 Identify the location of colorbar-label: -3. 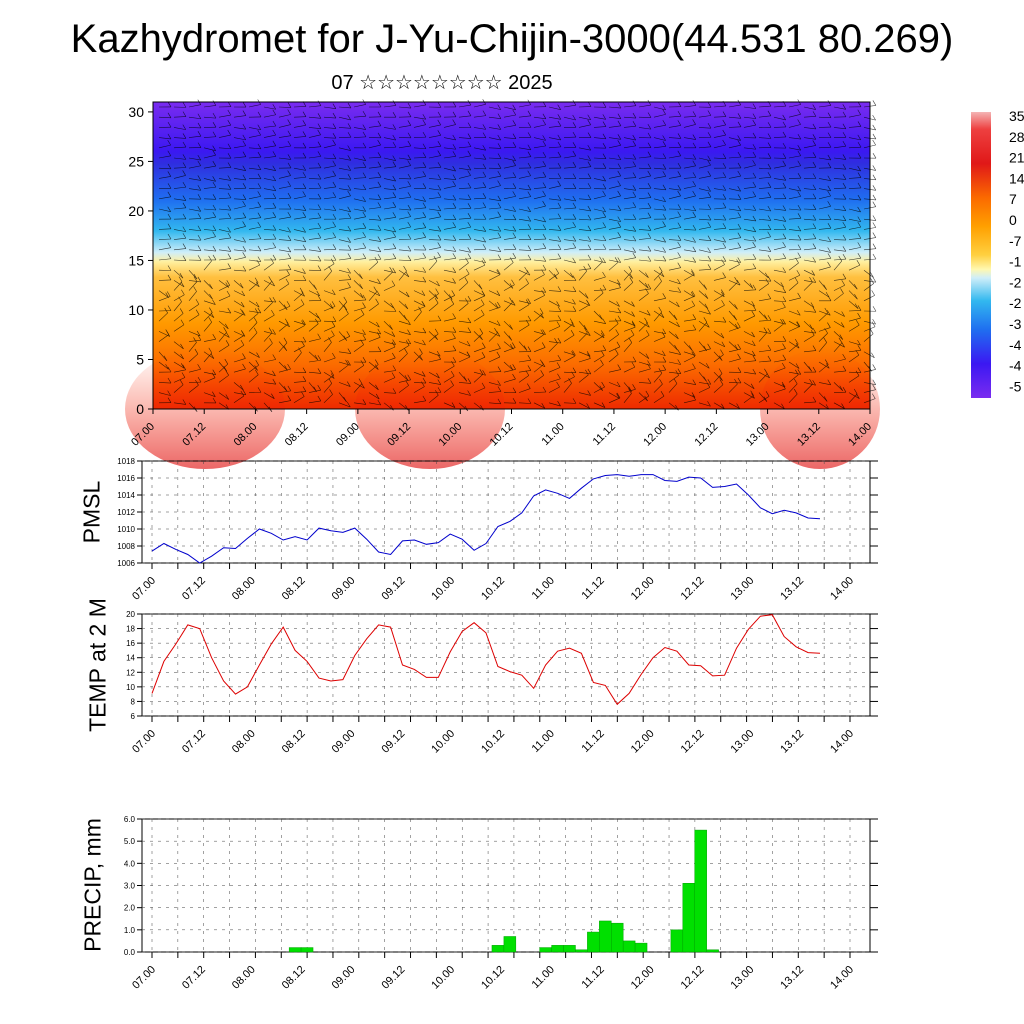
(1015, 324).